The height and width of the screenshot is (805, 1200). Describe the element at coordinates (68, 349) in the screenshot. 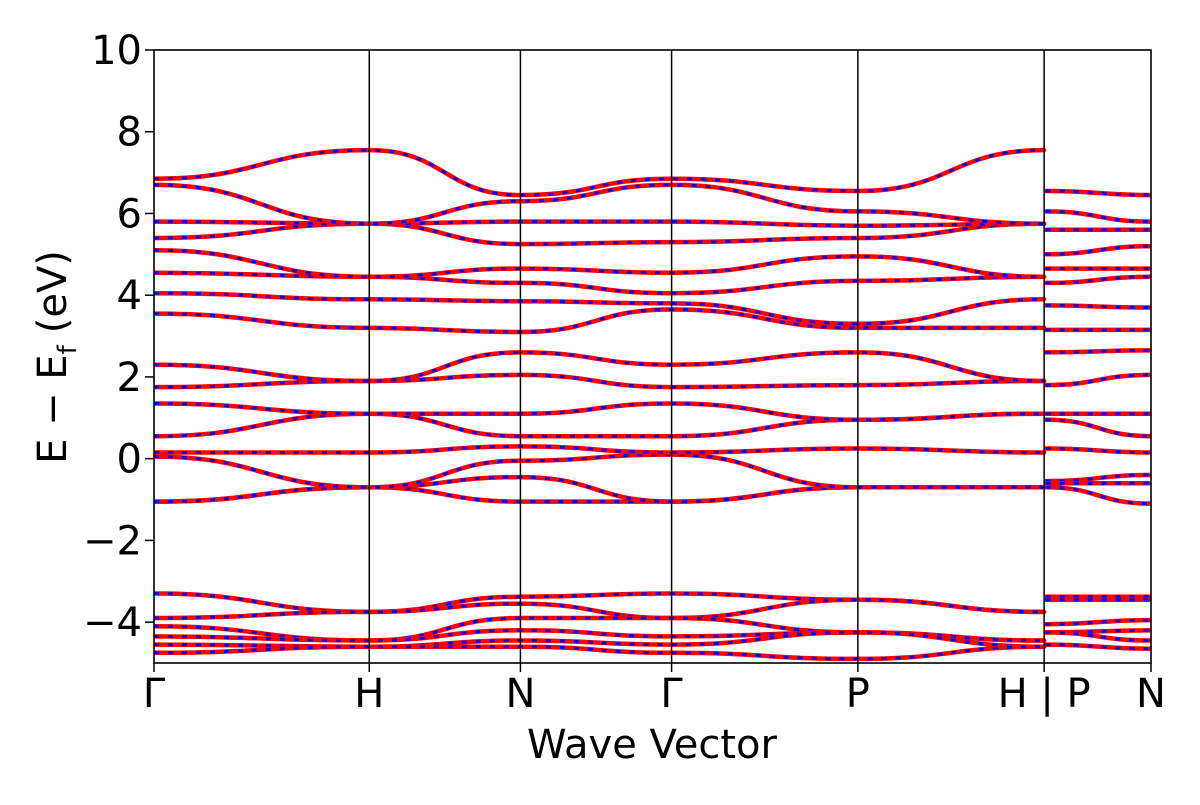

I see `y-axis-label-sub: f` at that location.